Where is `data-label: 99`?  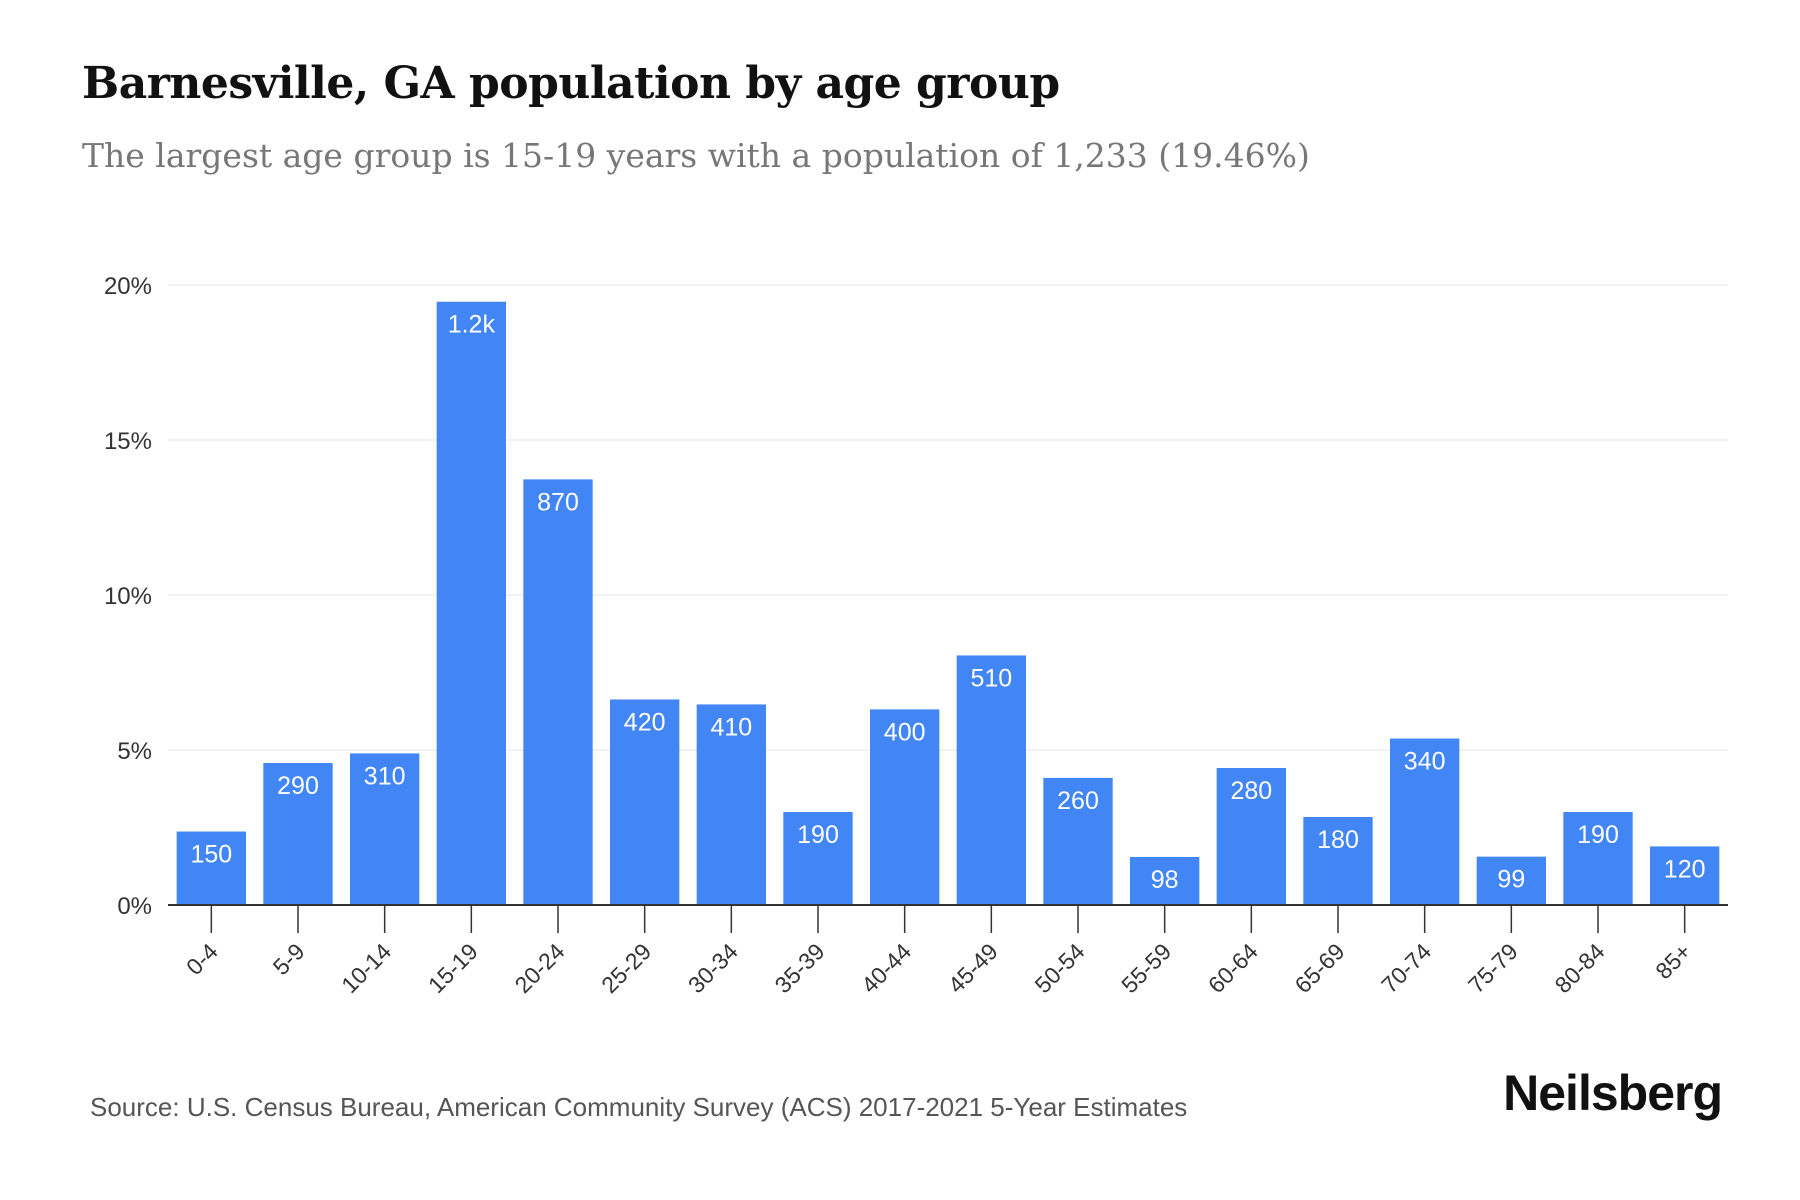 data-label: 99 is located at coordinates (1511, 880).